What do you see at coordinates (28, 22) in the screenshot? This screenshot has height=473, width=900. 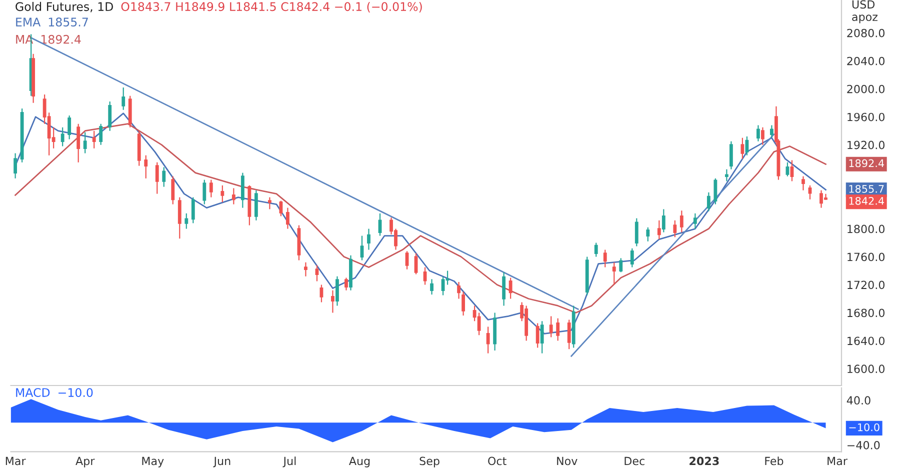 I see `text: EMA` at bounding box center [28, 22].